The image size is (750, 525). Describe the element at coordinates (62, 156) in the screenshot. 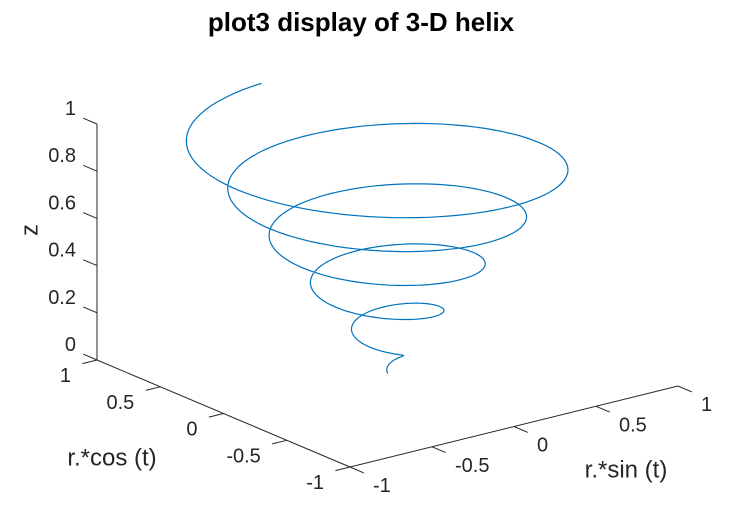

I see `z-axis-tick-label: 0.8` at that location.